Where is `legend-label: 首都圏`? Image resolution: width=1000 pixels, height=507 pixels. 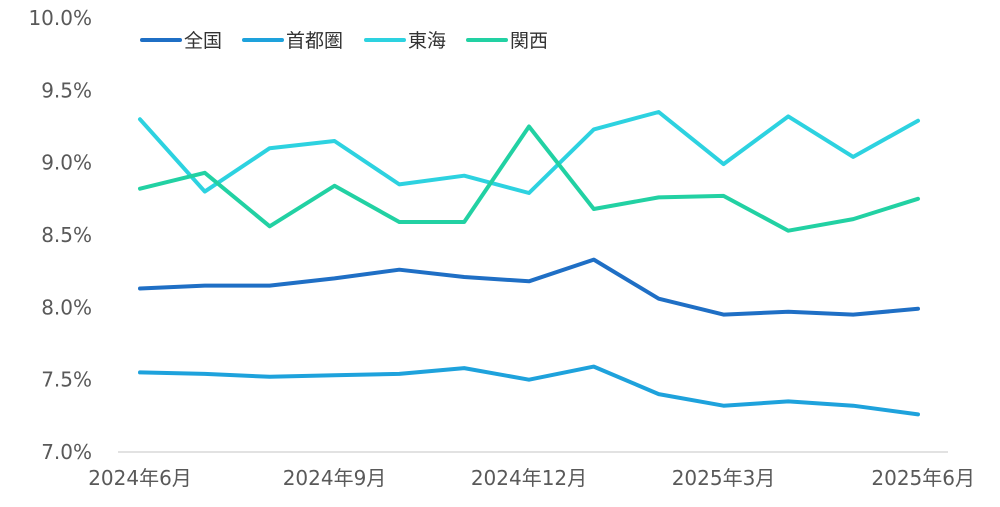 legend-label: 首都圏 is located at coordinates (314, 41).